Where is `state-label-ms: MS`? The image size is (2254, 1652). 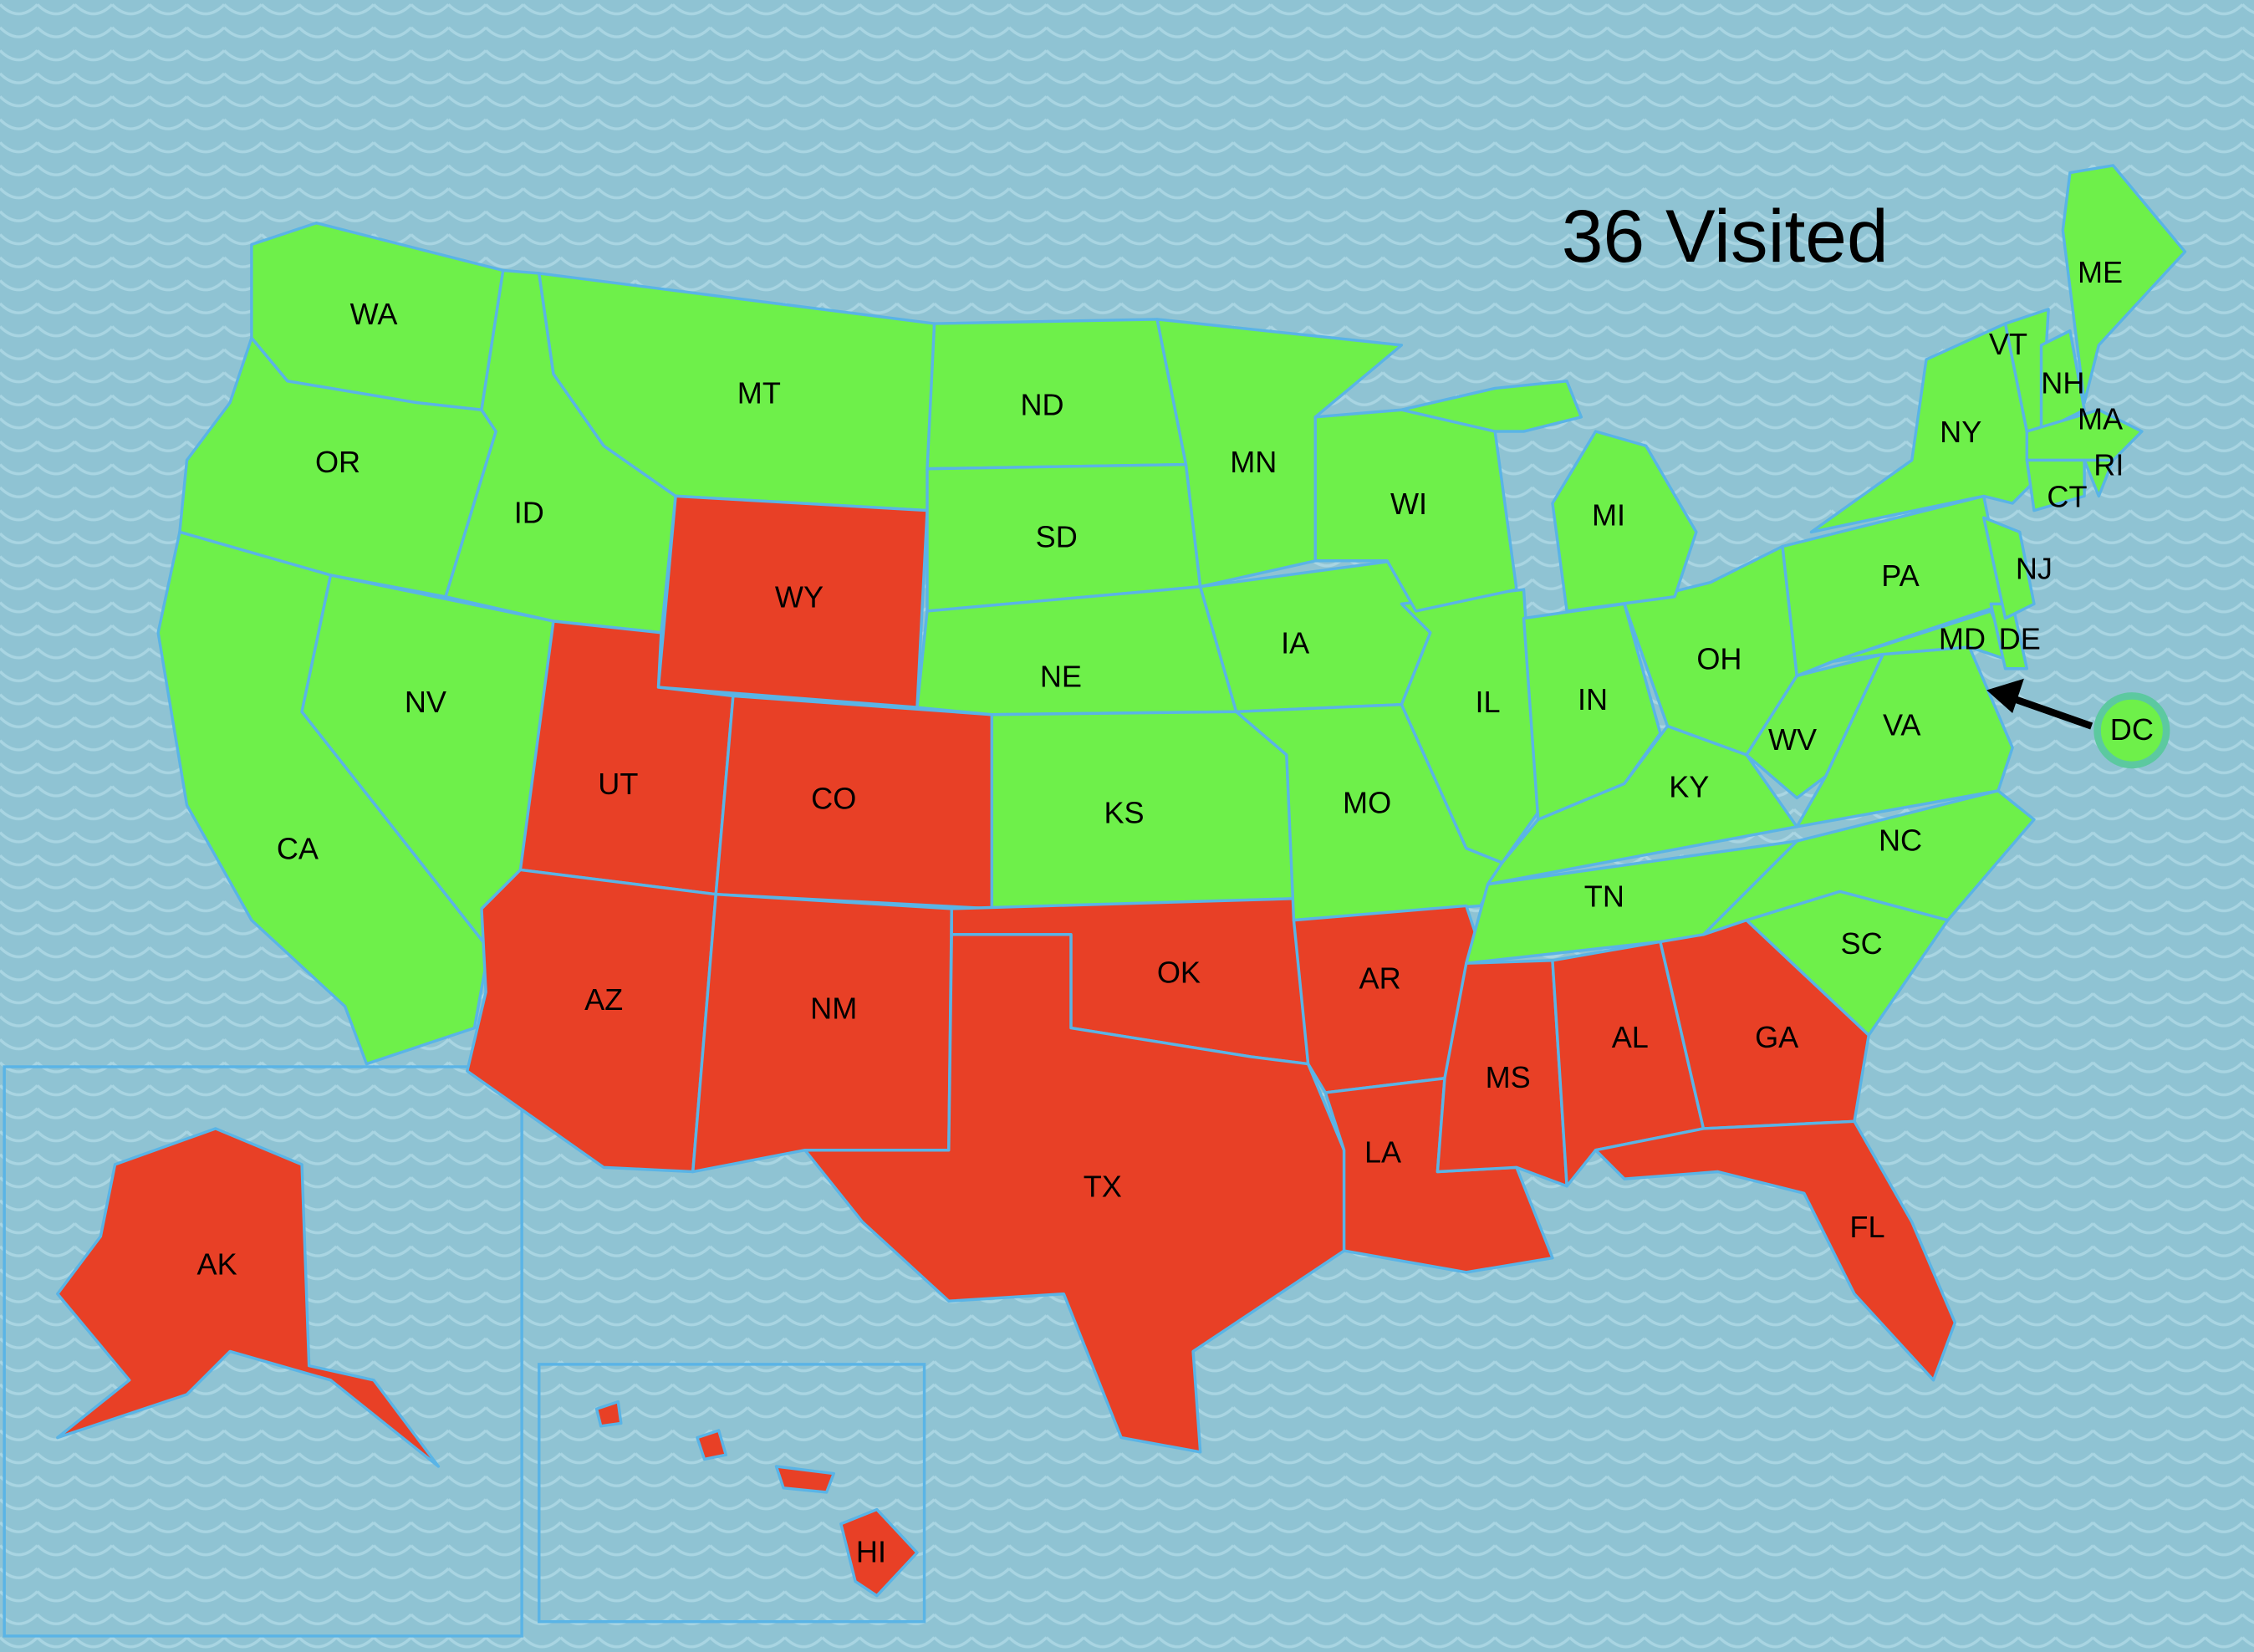 state-label-ms: MS is located at coordinates (1508, 1077).